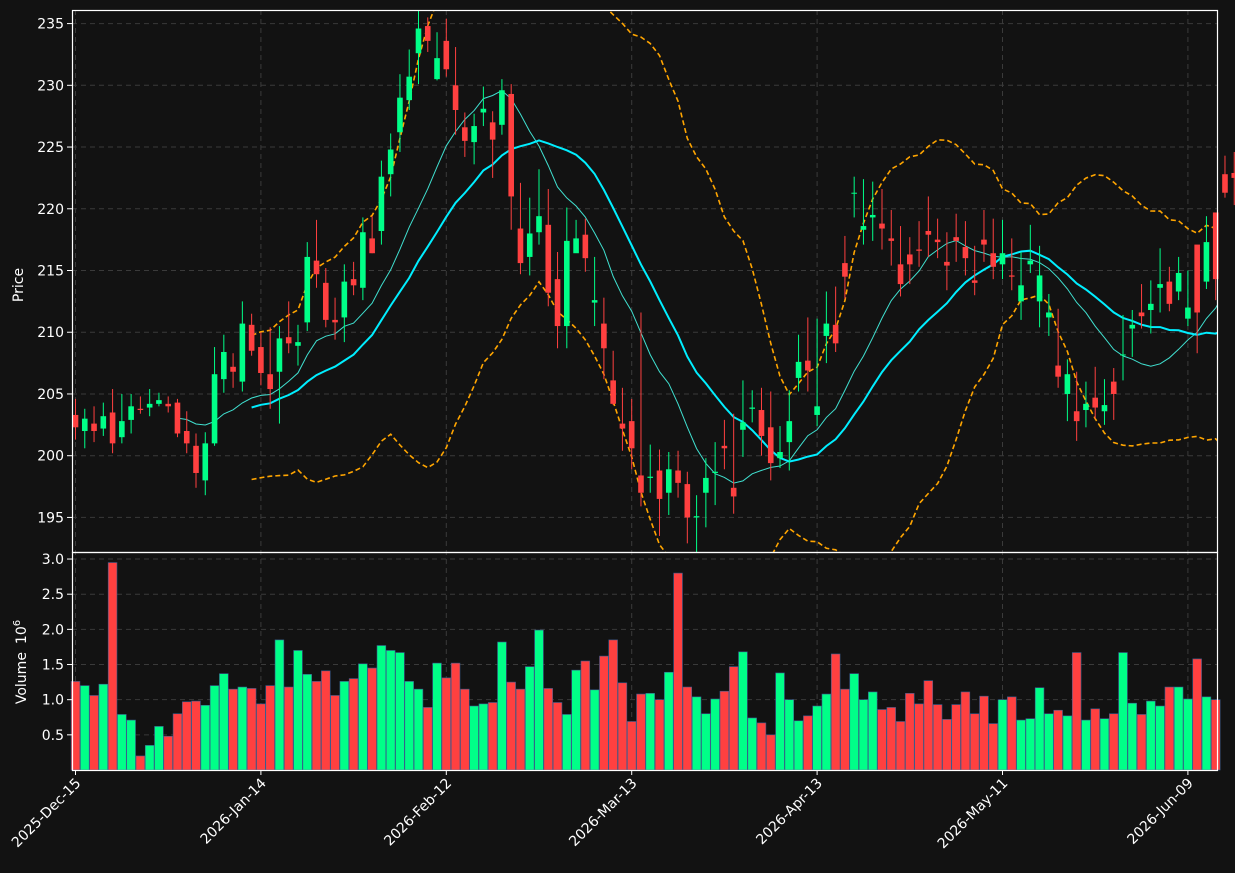 The height and width of the screenshot is (873, 1235). What do you see at coordinates (50, 518) in the screenshot?
I see `price-tick-label: 195` at bounding box center [50, 518].